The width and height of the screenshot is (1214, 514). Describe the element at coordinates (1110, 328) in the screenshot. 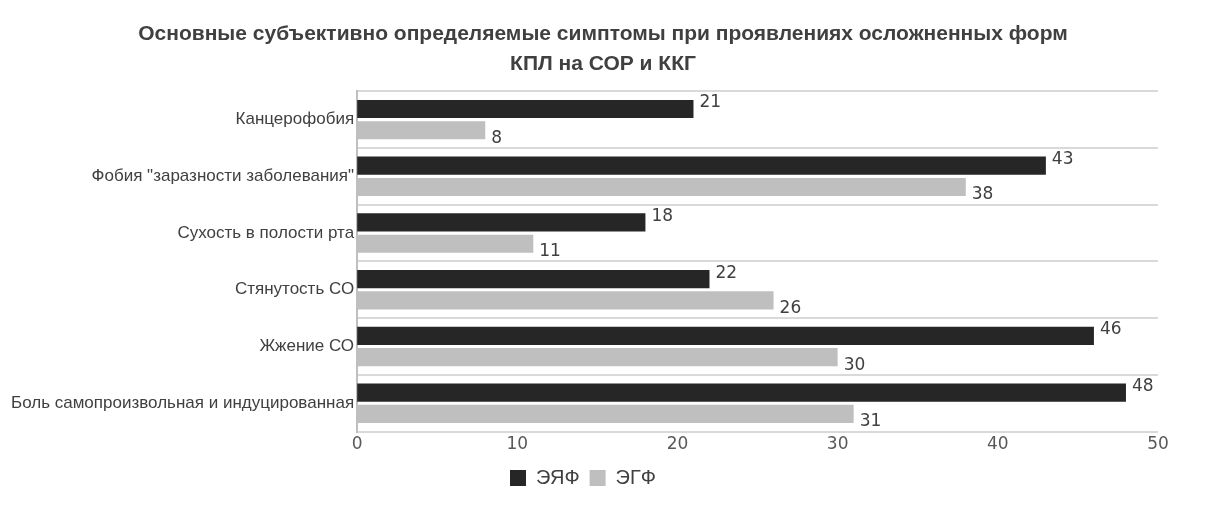

I see `data-label: 46` at that location.